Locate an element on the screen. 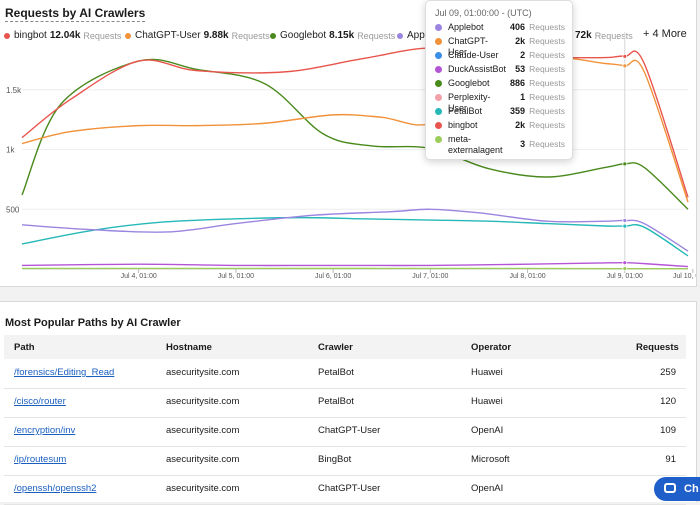  column-header-requests: Requests is located at coordinates (657, 347).